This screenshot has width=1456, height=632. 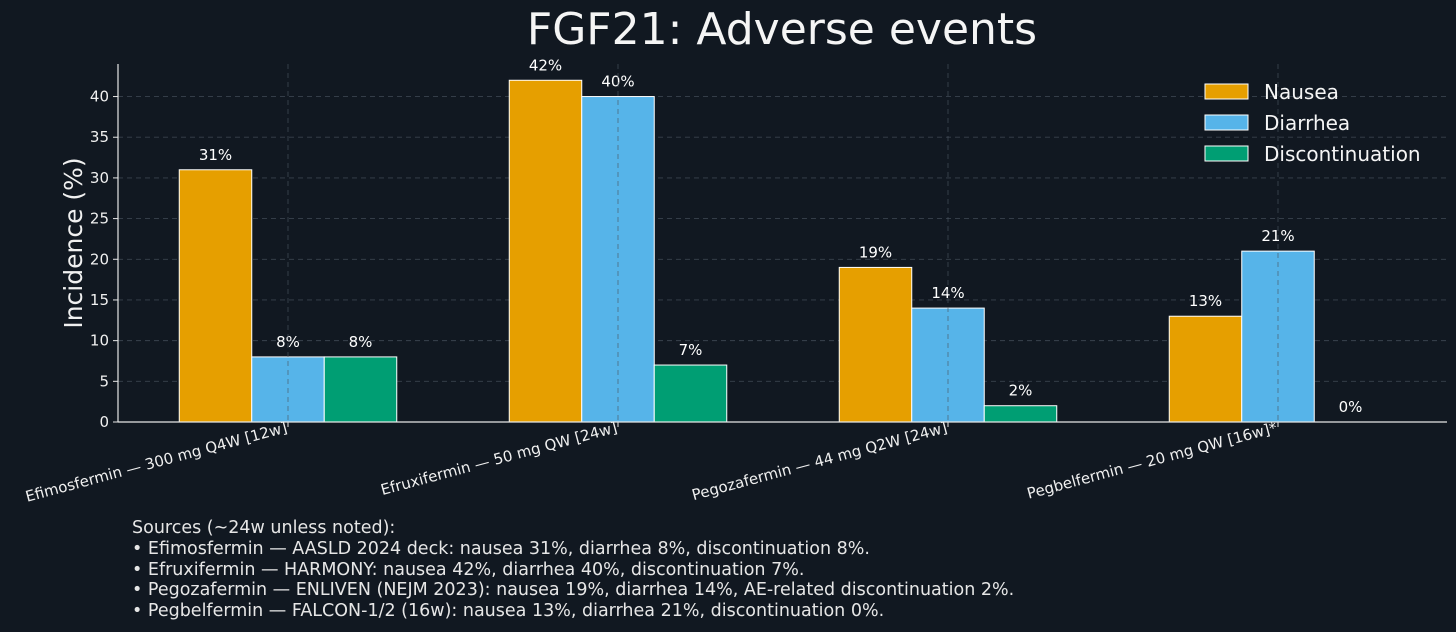 I want to click on y-tick-label: 40, so click(x=99, y=97).